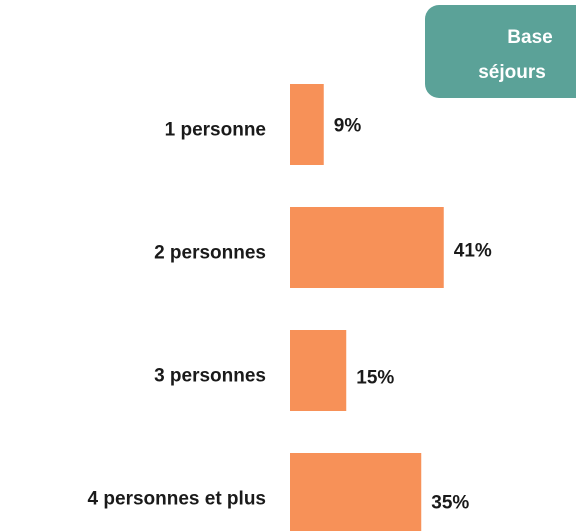 This screenshot has height=531, width=576. Describe the element at coordinates (450, 503) in the screenshot. I see `value-label: 35%` at that location.